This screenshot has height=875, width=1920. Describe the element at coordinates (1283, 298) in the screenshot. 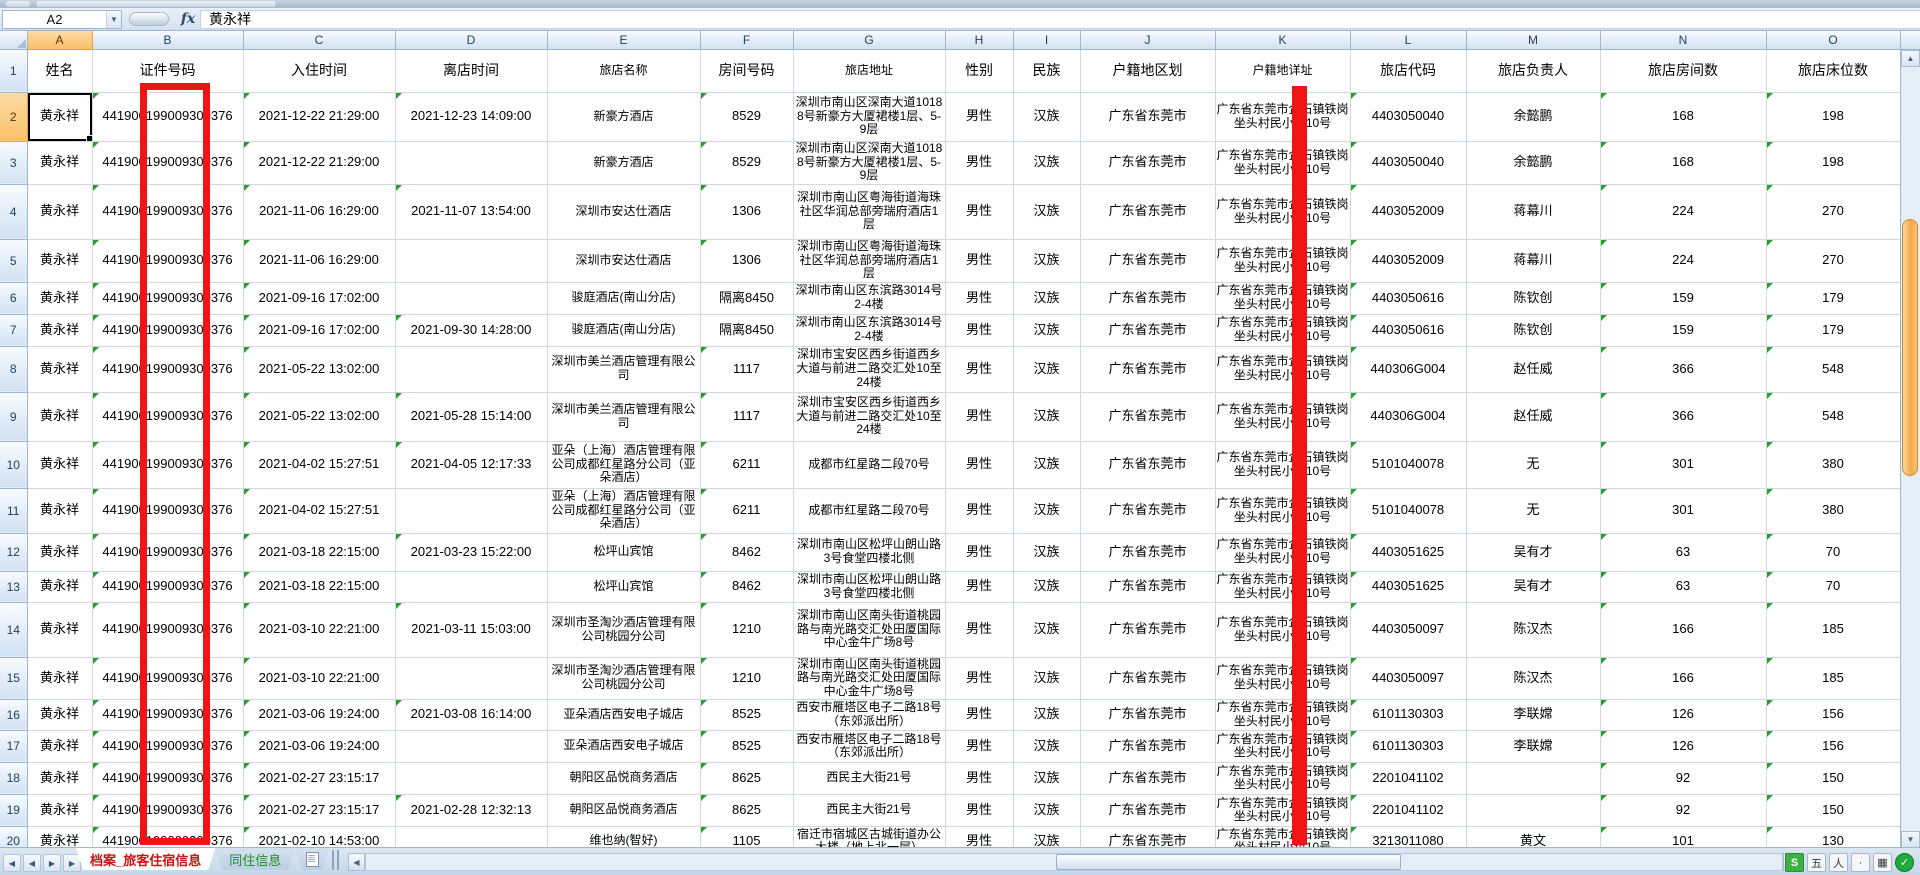

I see `cell-K6: 广东省东莞市企石镇铁岗坐头村民小组10号` at that location.